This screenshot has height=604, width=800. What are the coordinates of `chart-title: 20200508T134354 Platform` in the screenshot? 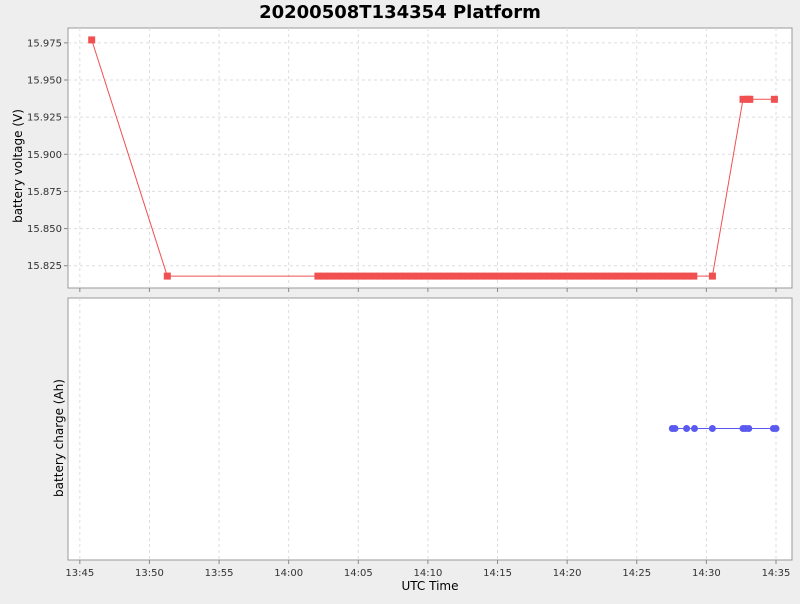 It's located at (400, 12).